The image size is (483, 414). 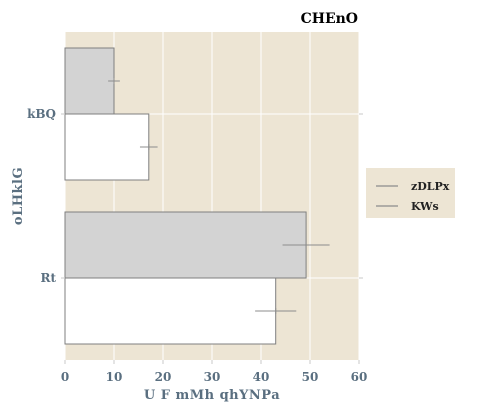 What do you see at coordinates (359, 377) in the screenshot?
I see `x-tick-label: 60` at bounding box center [359, 377].